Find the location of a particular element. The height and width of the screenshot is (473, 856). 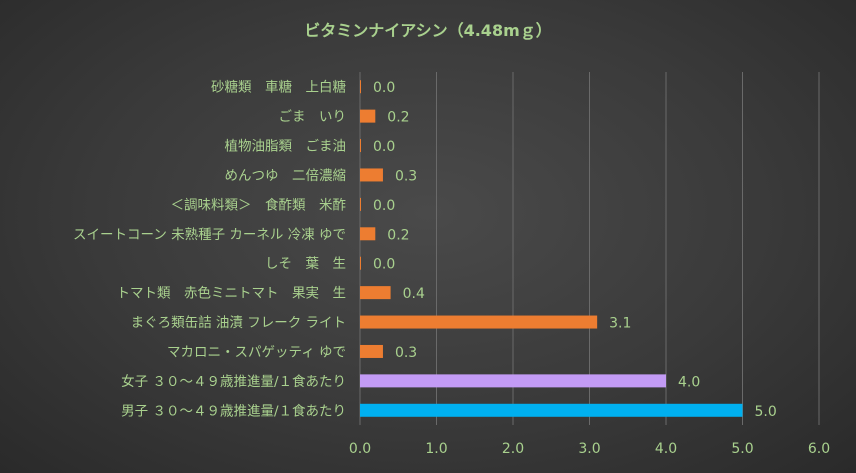

category-label: 砂糖類 車糖 上白糖 is located at coordinates (278, 88).